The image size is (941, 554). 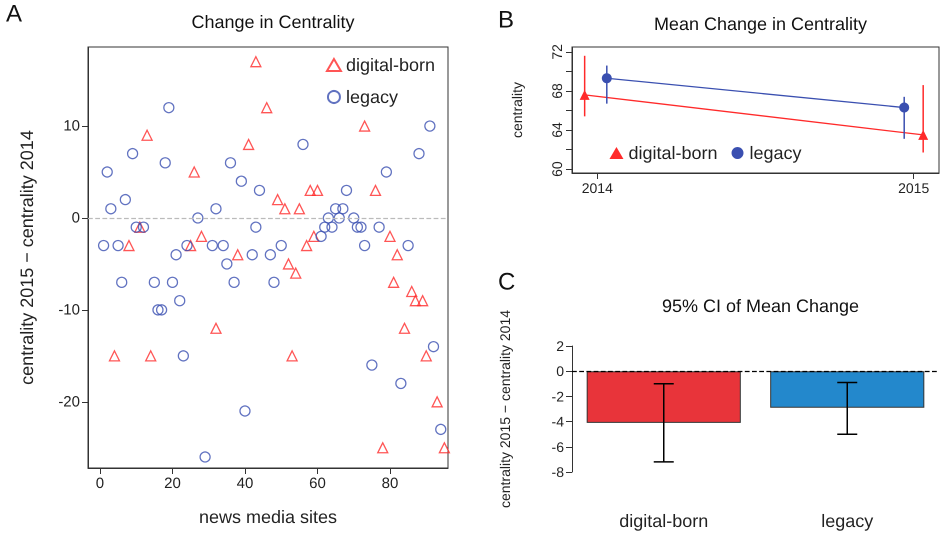 I want to click on y-tick-label: 2, so click(x=560, y=346).